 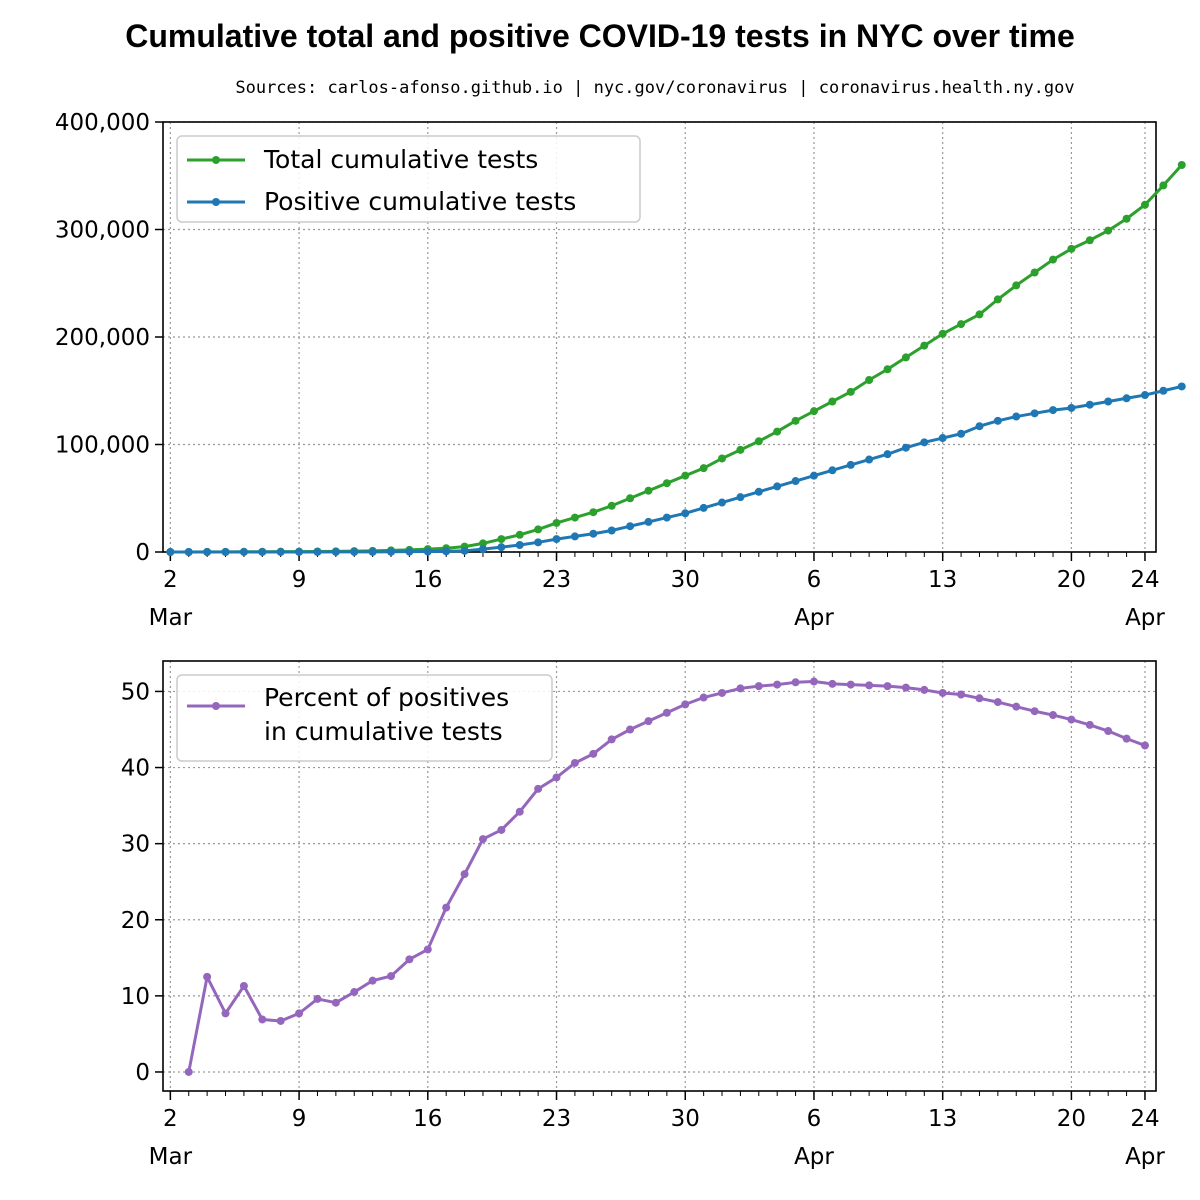 What do you see at coordinates (685, 580) in the screenshot?
I see `x-tick-label: 30` at bounding box center [685, 580].